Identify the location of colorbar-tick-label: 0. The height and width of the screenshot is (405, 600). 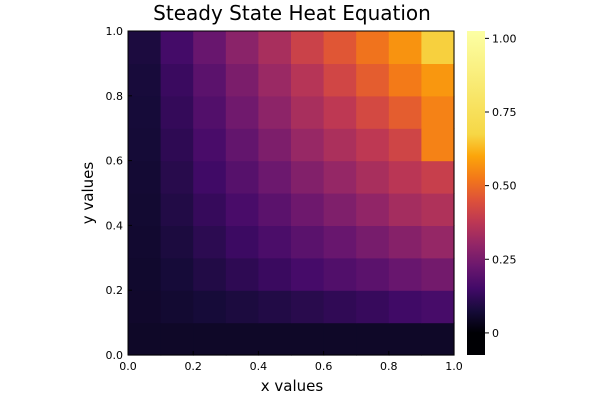
(495, 333).